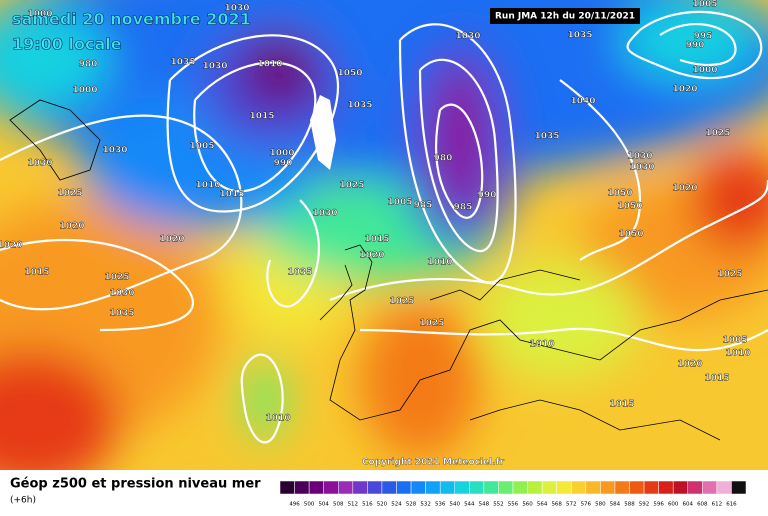  What do you see at coordinates (615, 505) in the screenshot?
I see `colorbar-label: 584` at bounding box center [615, 505].